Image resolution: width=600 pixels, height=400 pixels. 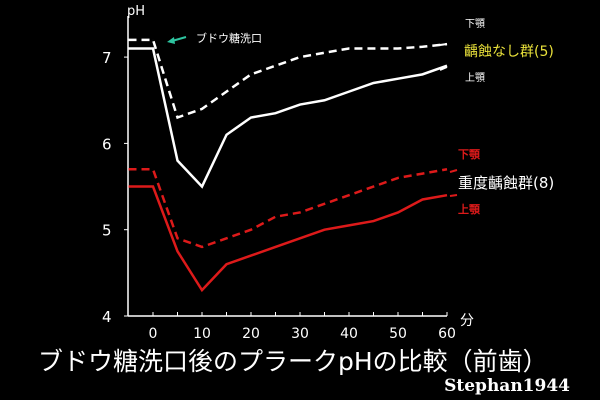 What do you see at coordinates (171, 40) in the screenshot?
I see `annotation-arrowhead-icon` at bounding box center [171, 40].